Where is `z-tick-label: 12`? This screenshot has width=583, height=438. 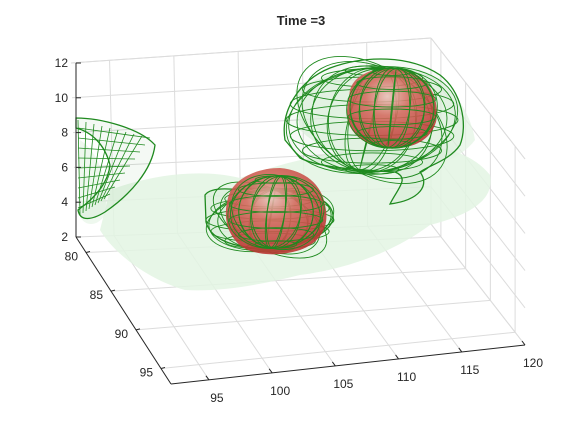
z-tick-label: 12 is located at coordinates (62, 63).